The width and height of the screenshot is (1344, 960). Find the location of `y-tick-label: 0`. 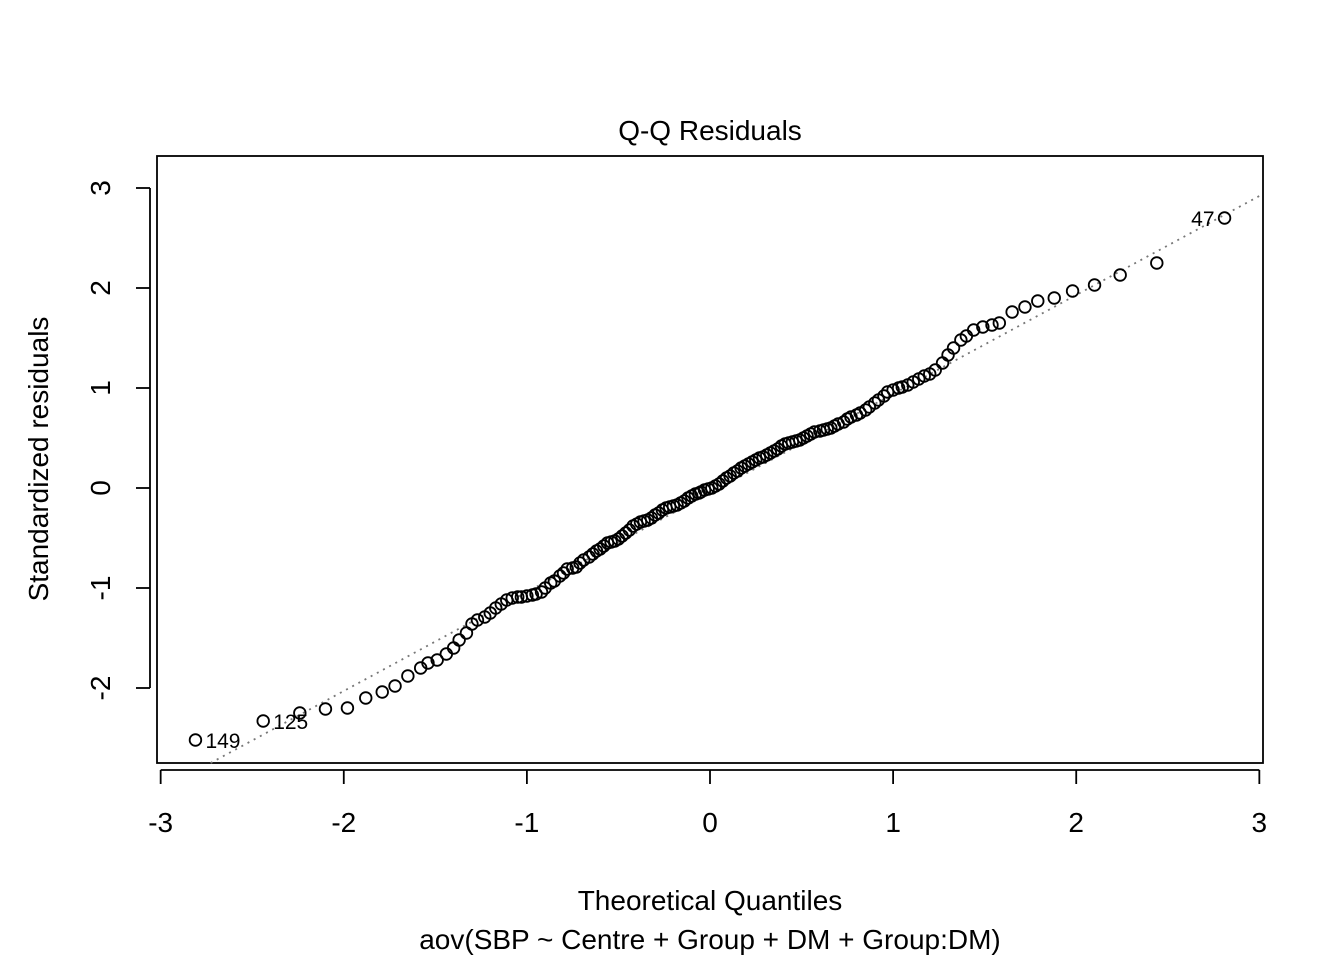

y-tick-label: 0 is located at coordinates (100, 488).